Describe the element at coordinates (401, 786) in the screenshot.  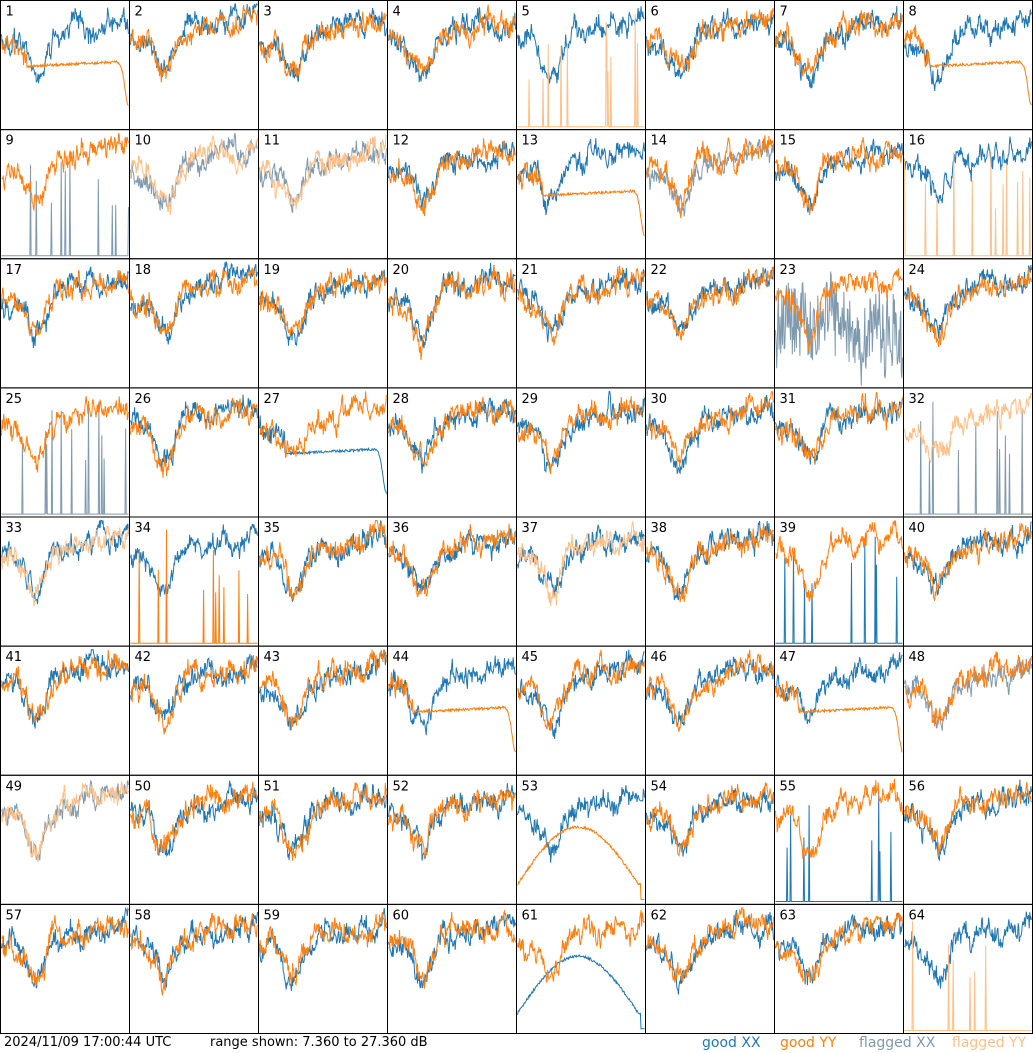
I see `panel-number: 52` at that location.